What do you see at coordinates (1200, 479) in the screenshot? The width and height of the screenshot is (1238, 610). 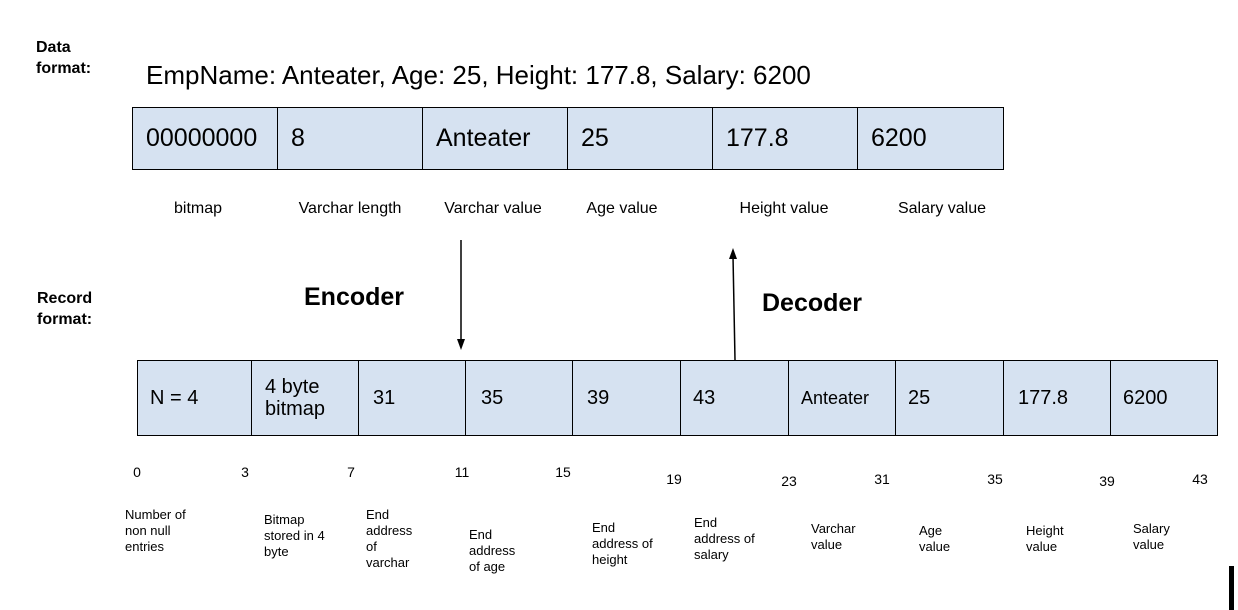 I see `offset-43: 43` at bounding box center [1200, 479].